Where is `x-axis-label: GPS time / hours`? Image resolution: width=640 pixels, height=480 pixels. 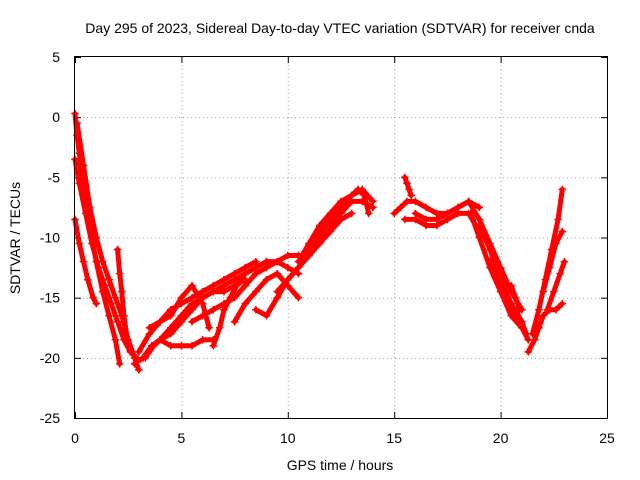
x-axis-label: GPS time / hours is located at coordinates (340, 465).